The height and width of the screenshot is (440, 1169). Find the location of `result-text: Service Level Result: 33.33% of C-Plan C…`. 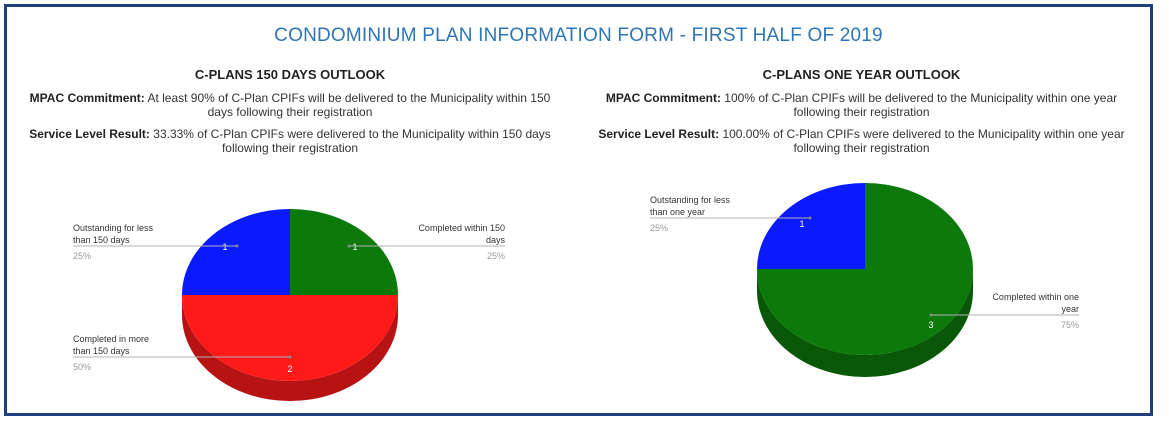

result-text: Service Level Result: 33.33% of C-Plan C… is located at coordinates (290, 141).